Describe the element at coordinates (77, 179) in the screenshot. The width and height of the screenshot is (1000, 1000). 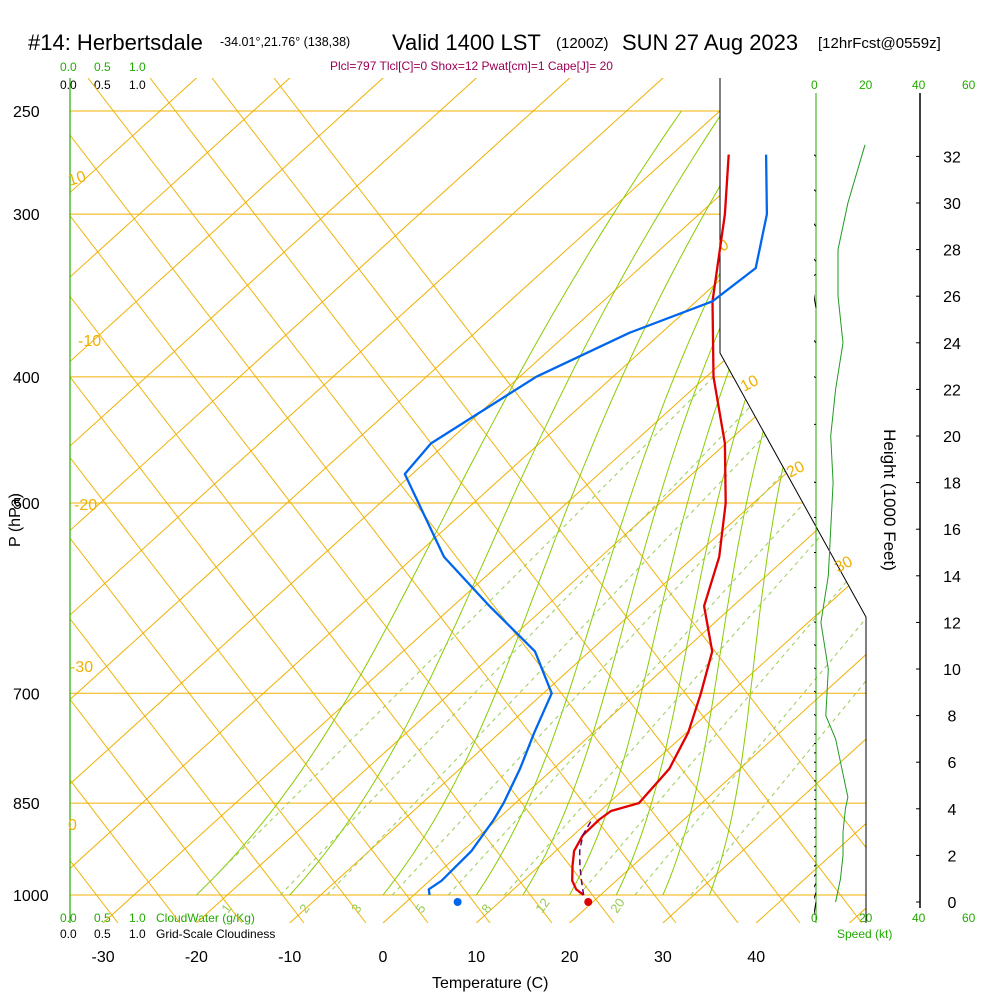
I see `isotherm-label: 10` at that location.